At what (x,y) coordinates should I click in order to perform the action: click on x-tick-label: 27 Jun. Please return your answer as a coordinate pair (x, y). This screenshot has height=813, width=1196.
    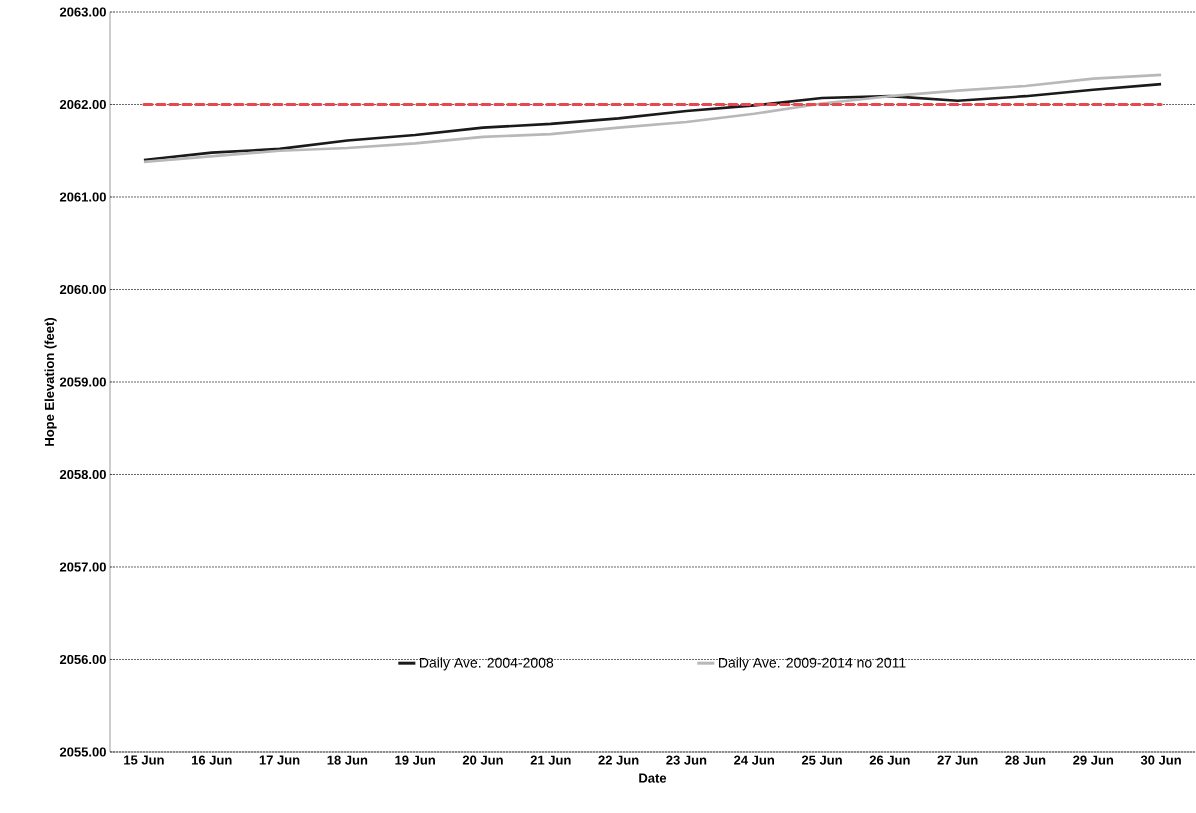
    Looking at the image, I should click on (957, 760).